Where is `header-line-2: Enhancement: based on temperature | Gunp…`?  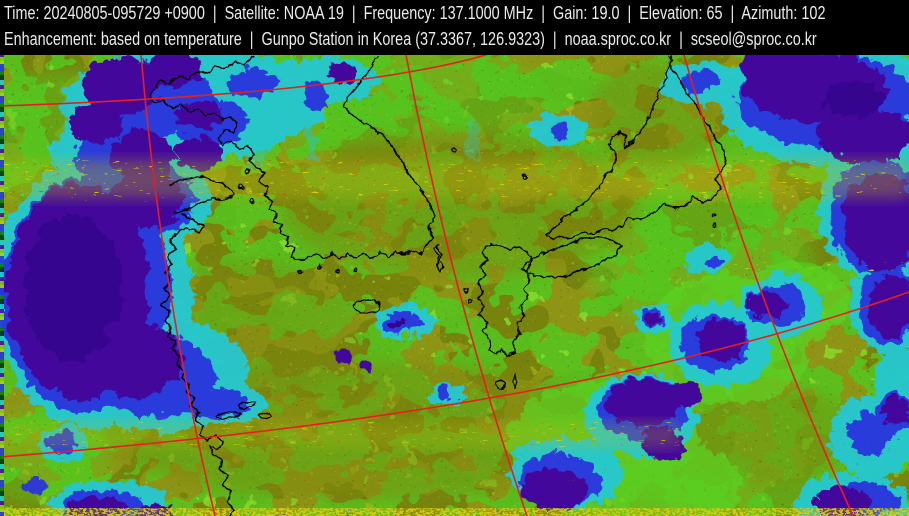 header-line-2: Enhancement: based on temperature | Gunp… is located at coordinates (410, 39).